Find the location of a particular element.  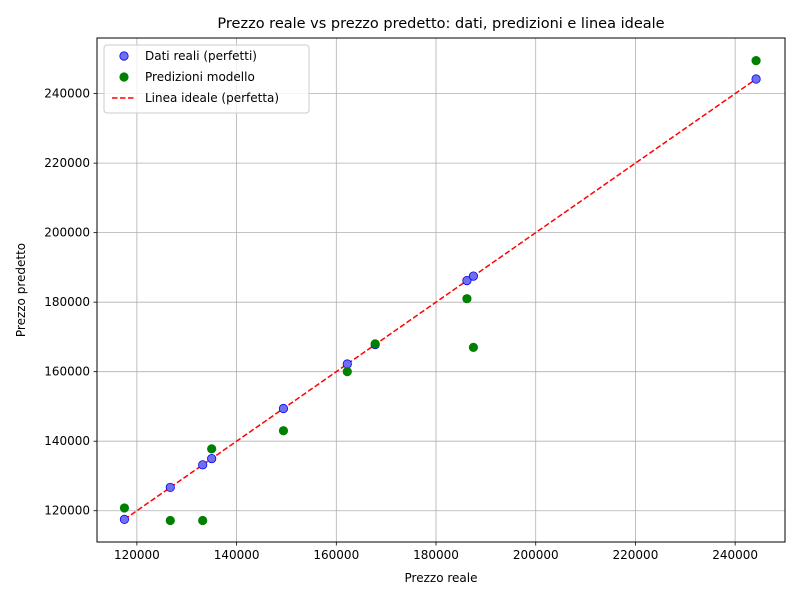

x-tick-label: 180000 is located at coordinates (436, 555).